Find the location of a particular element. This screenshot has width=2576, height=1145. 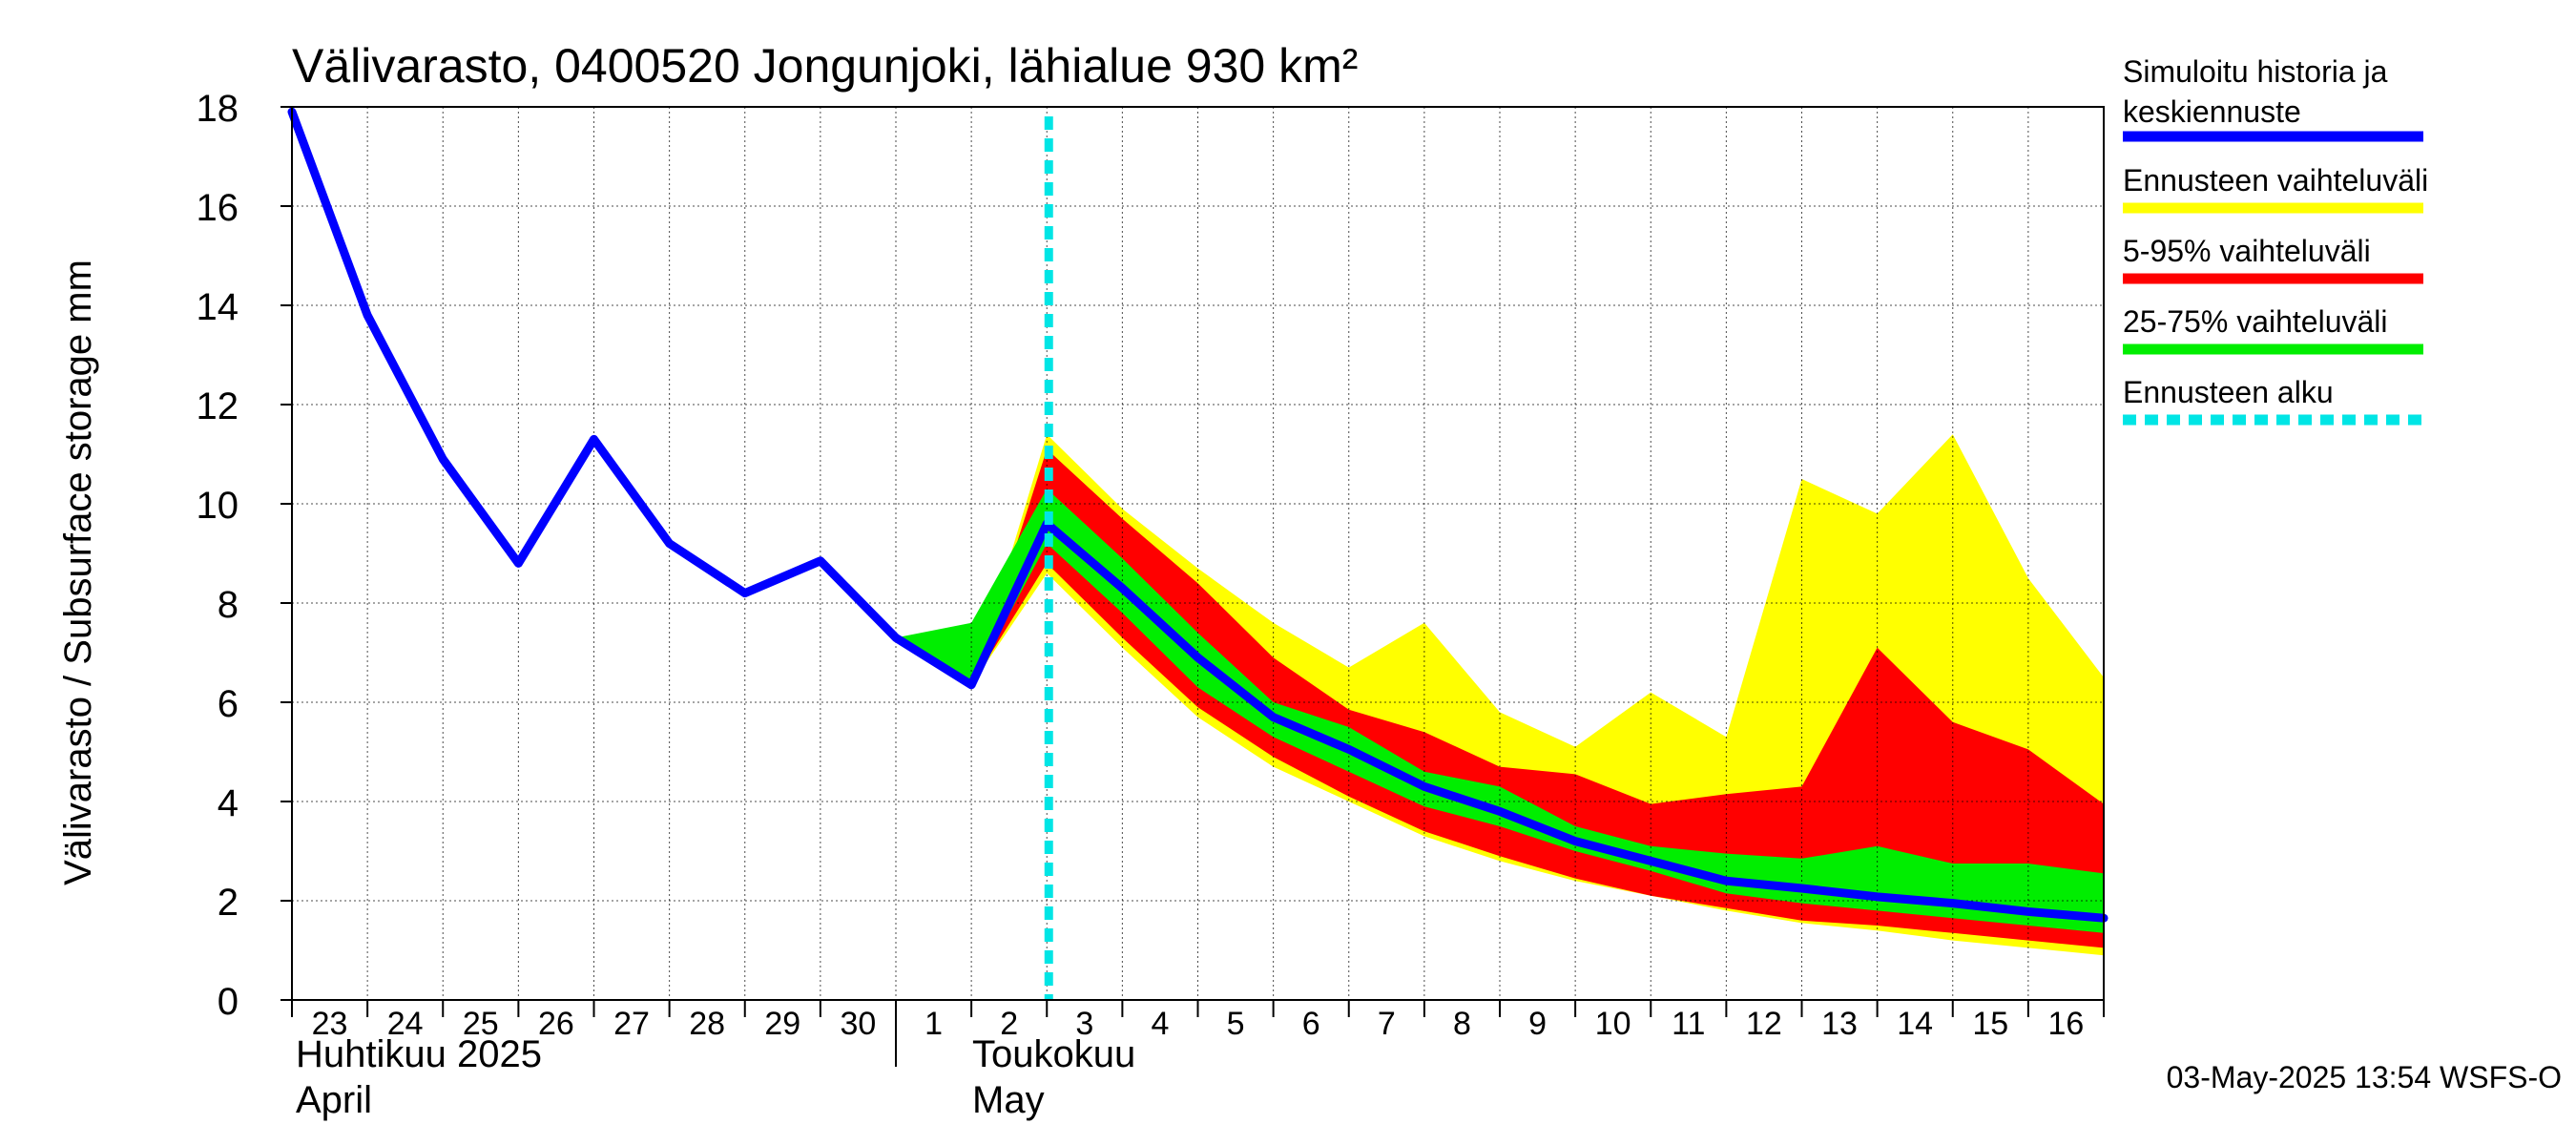

x-tick-label: 8 is located at coordinates (1462, 1024).